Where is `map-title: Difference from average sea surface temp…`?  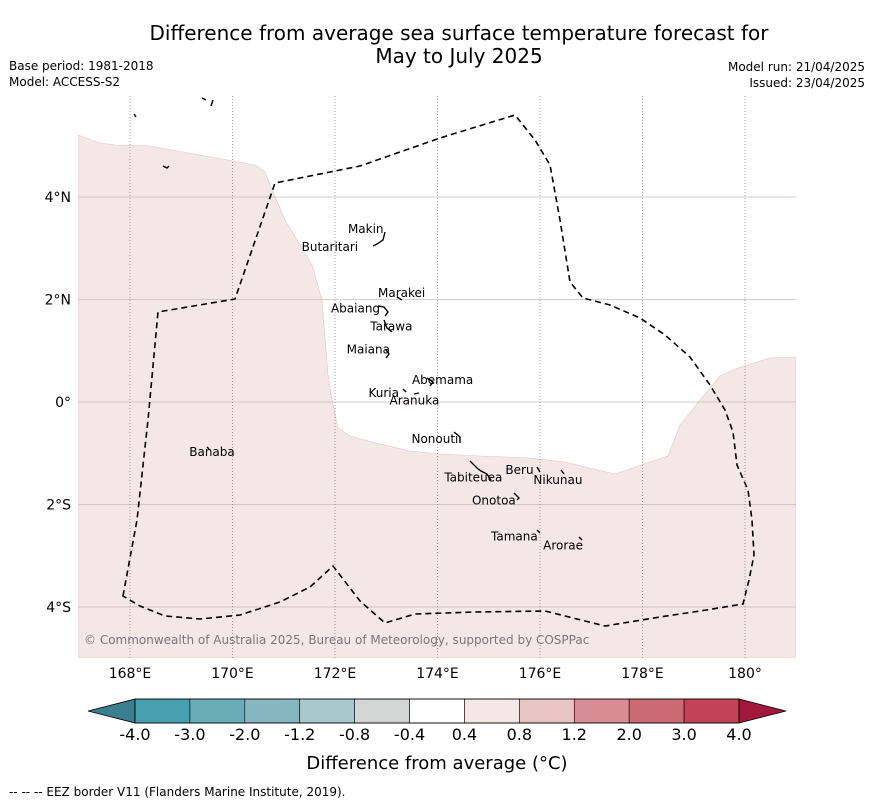
map-title: Difference from average sea surface temp… is located at coordinates (436, 45).